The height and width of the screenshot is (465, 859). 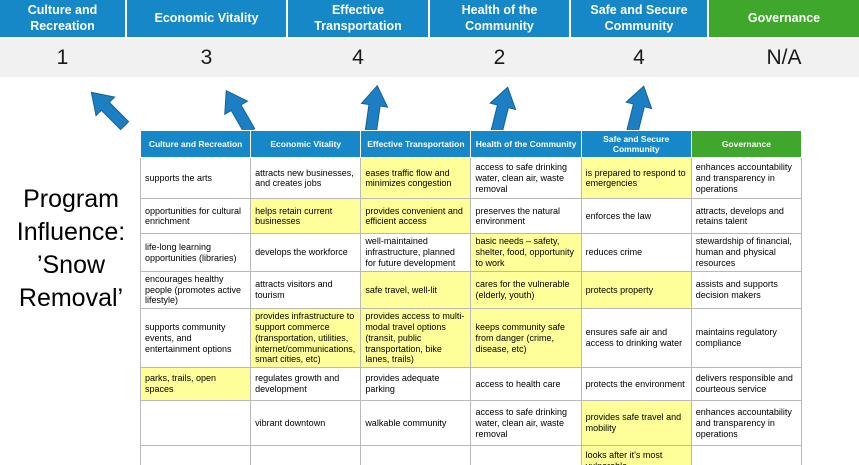 What do you see at coordinates (636, 384) in the screenshot?
I see `matrix-cell: protects the environment` at bounding box center [636, 384].